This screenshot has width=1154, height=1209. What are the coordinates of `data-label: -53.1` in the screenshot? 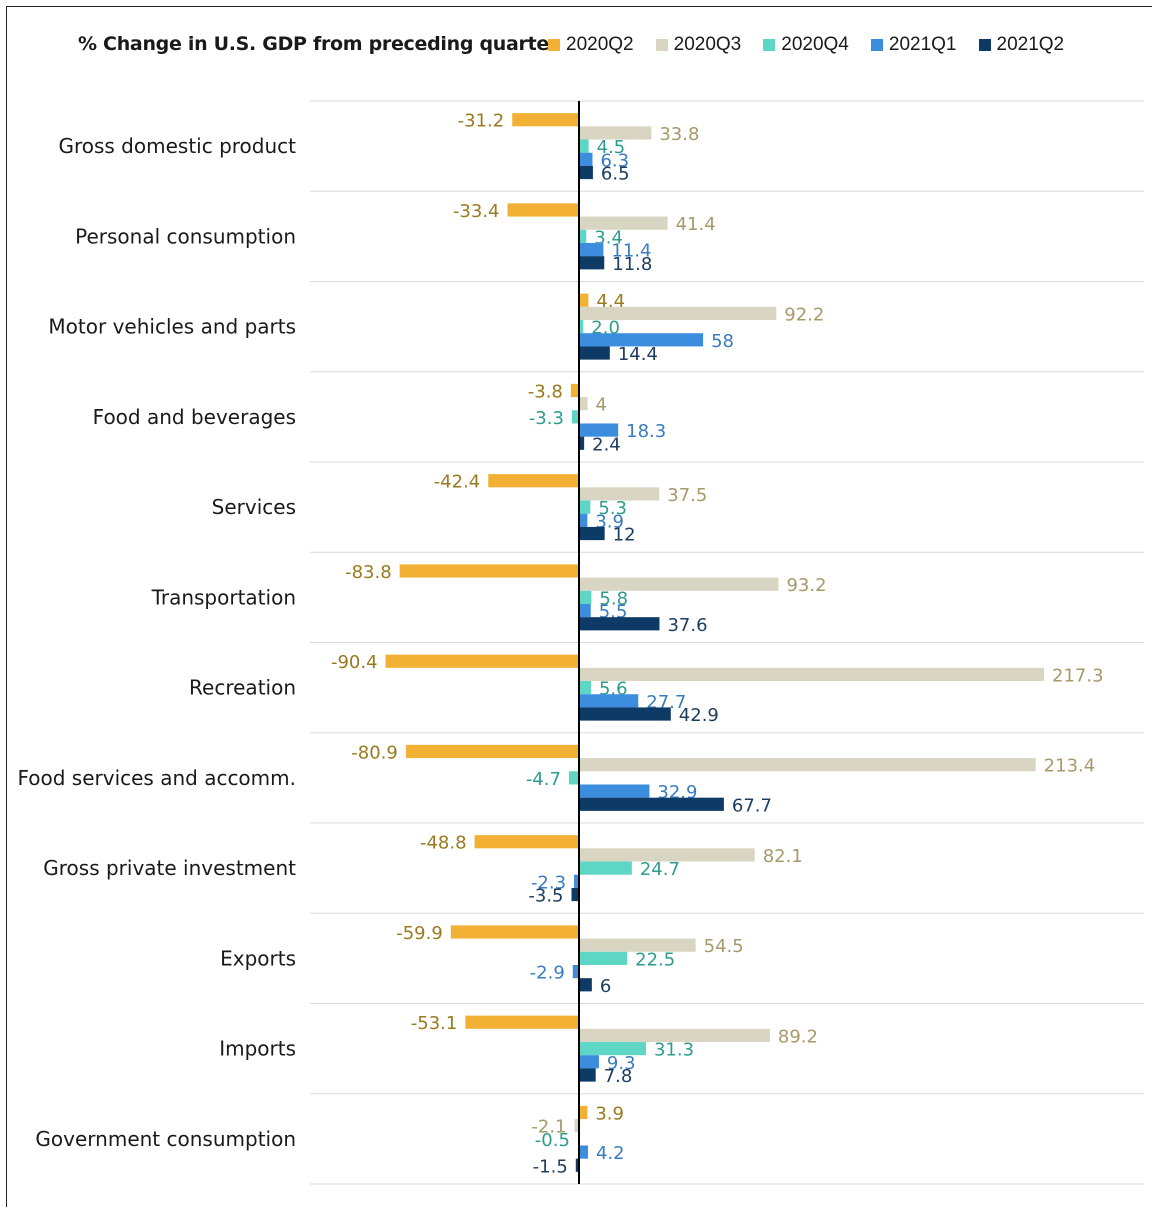 It's located at (434, 1023).